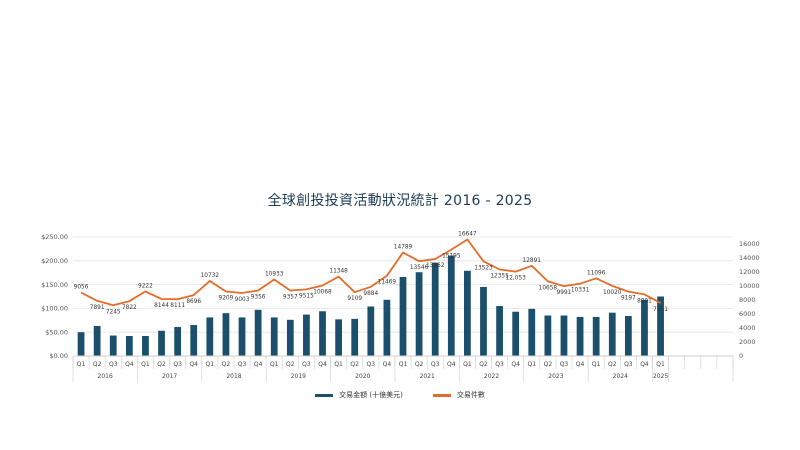  I want to click on x-year-label: 2018, so click(233, 376).